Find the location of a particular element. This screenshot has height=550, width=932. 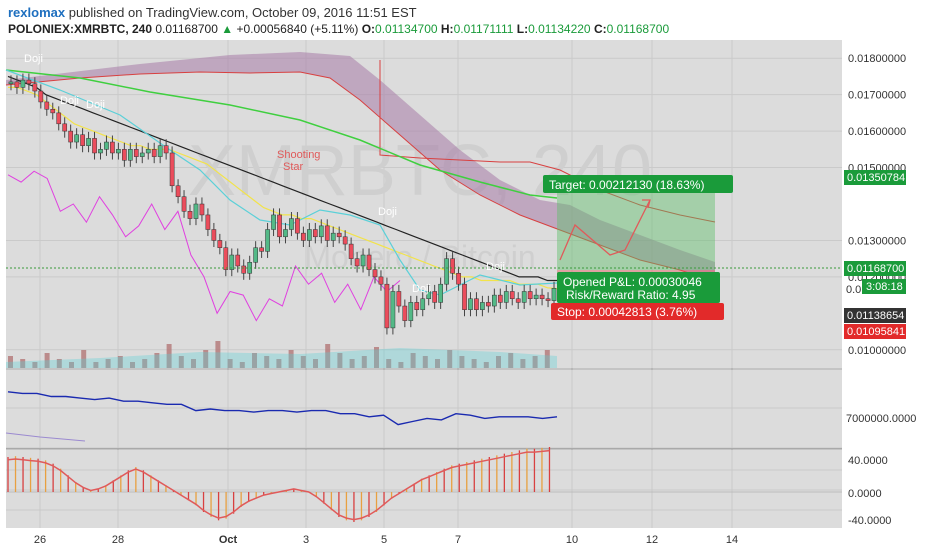

countdown-text: 3:08:18 is located at coordinates (884, 287).